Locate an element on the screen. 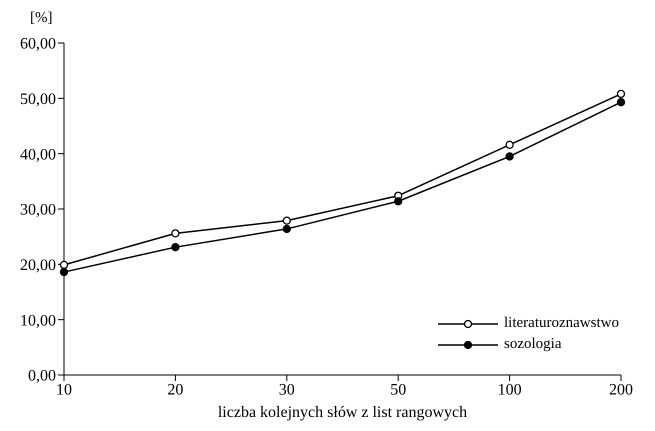 The height and width of the screenshot is (431, 655). x-tick-label: 10 is located at coordinates (64, 389).